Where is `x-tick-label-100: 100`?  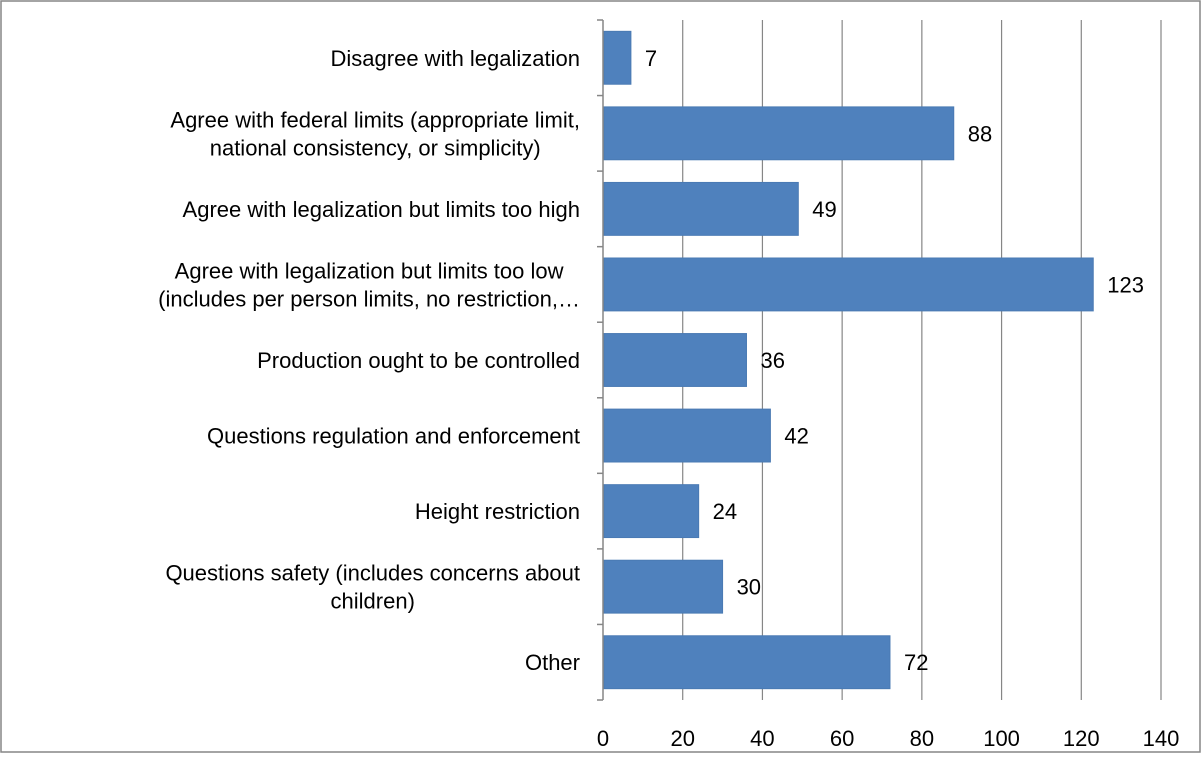
x-tick-label-100: 100 is located at coordinates (1001, 738).